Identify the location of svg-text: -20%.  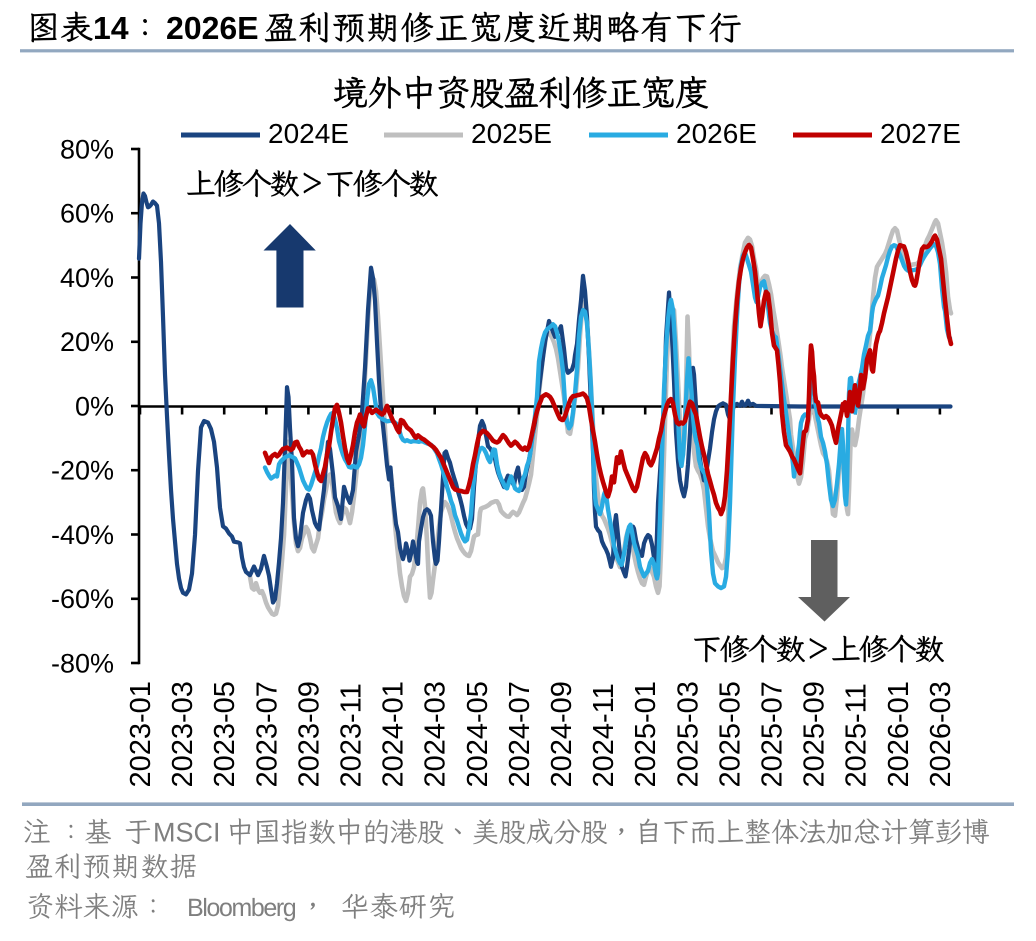
(82, 471).